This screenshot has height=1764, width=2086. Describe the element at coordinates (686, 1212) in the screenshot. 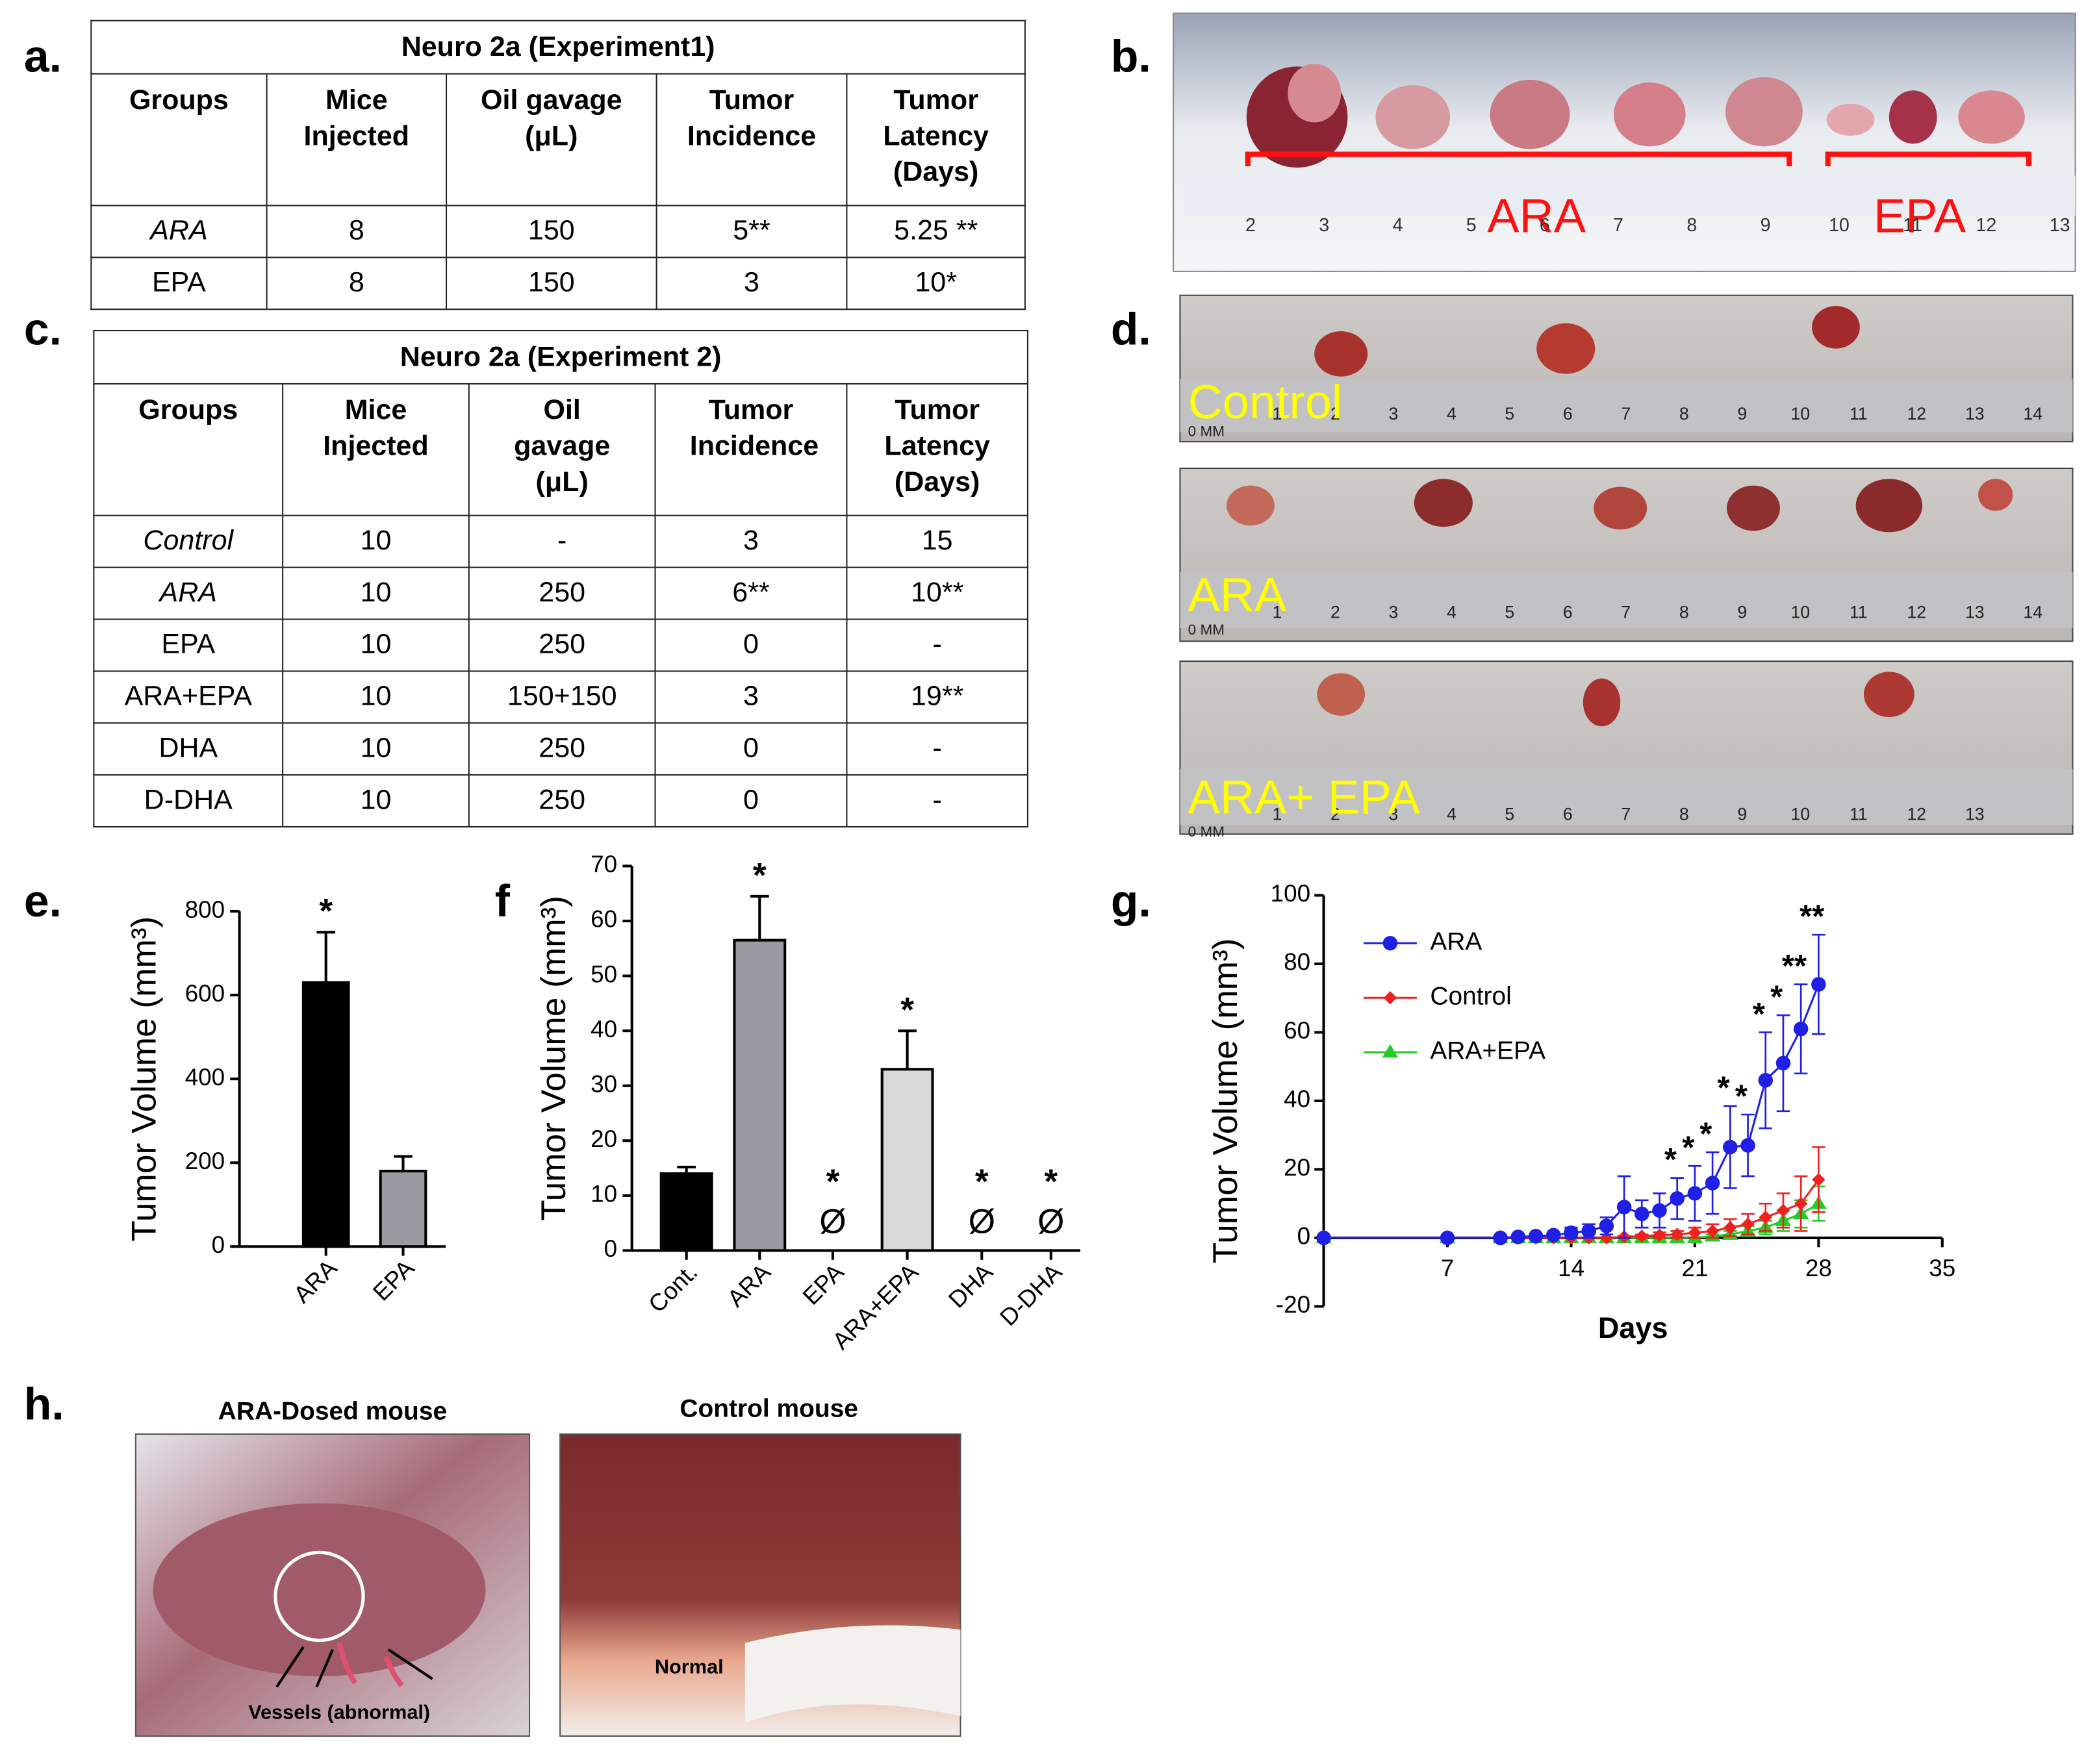

I see `bar` at that location.